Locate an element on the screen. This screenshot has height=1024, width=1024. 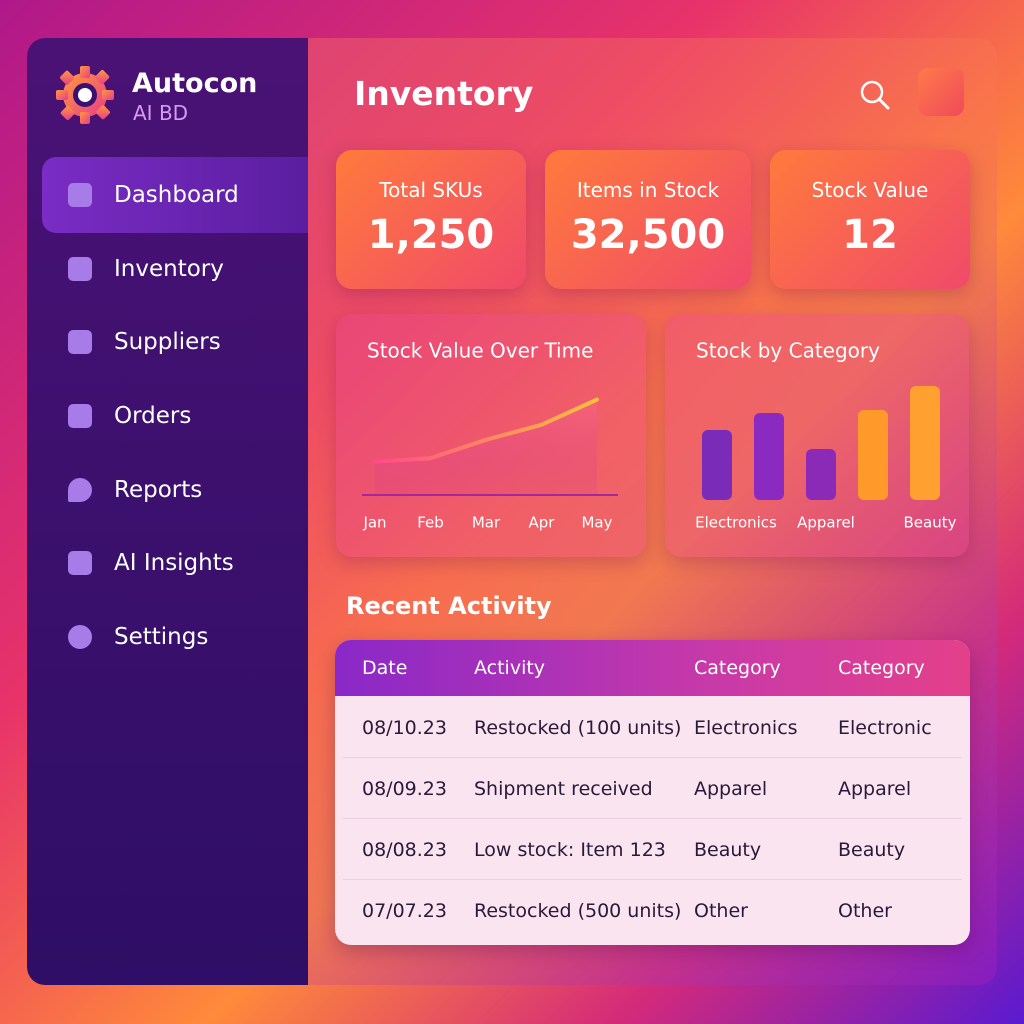
table-cell: Electronic is located at coordinates (885, 728).